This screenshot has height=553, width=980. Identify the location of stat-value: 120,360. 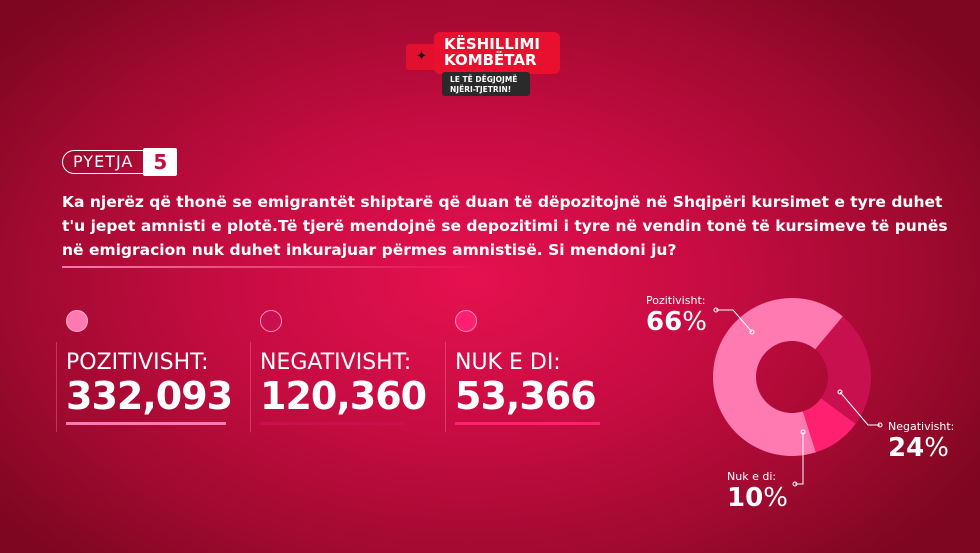
(343, 396).